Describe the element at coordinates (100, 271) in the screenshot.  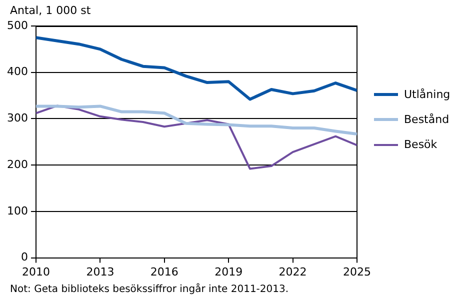
I see `x-tick-label: 2013` at that location.